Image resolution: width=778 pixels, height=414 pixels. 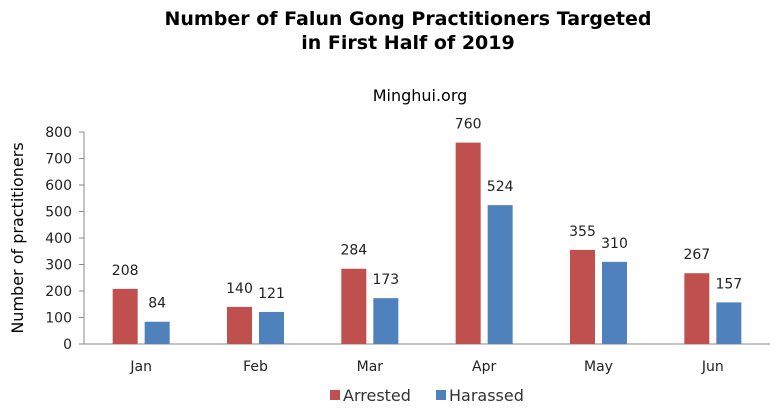 What do you see at coordinates (370, 367) in the screenshot?
I see `x-tick-label: Mar` at bounding box center [370, 367].